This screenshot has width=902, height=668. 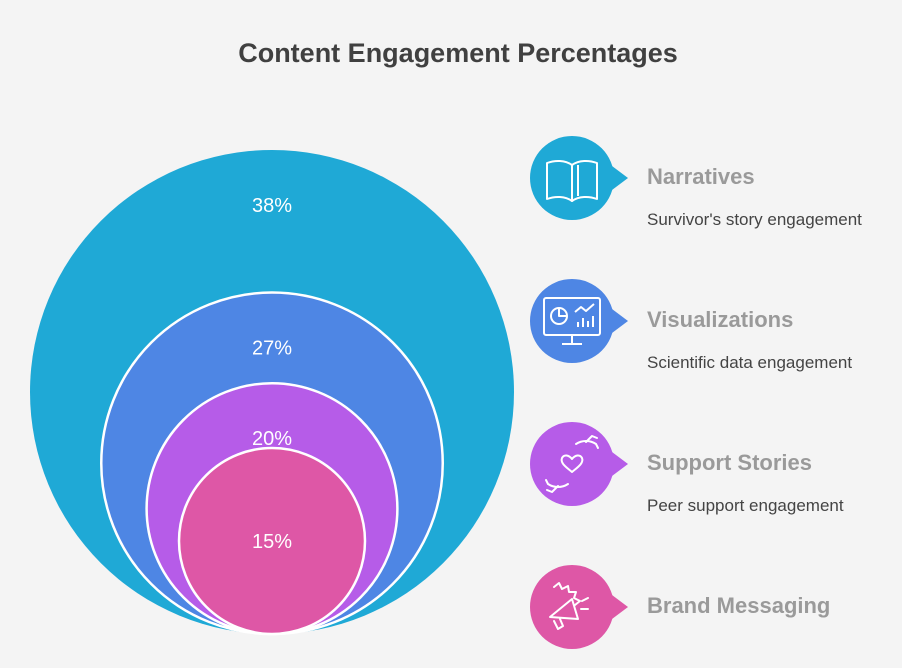 What do you see at coordinates (272, 206) in the screenshot?
I see `value-label: 38%` at bounding box center [272, 206].